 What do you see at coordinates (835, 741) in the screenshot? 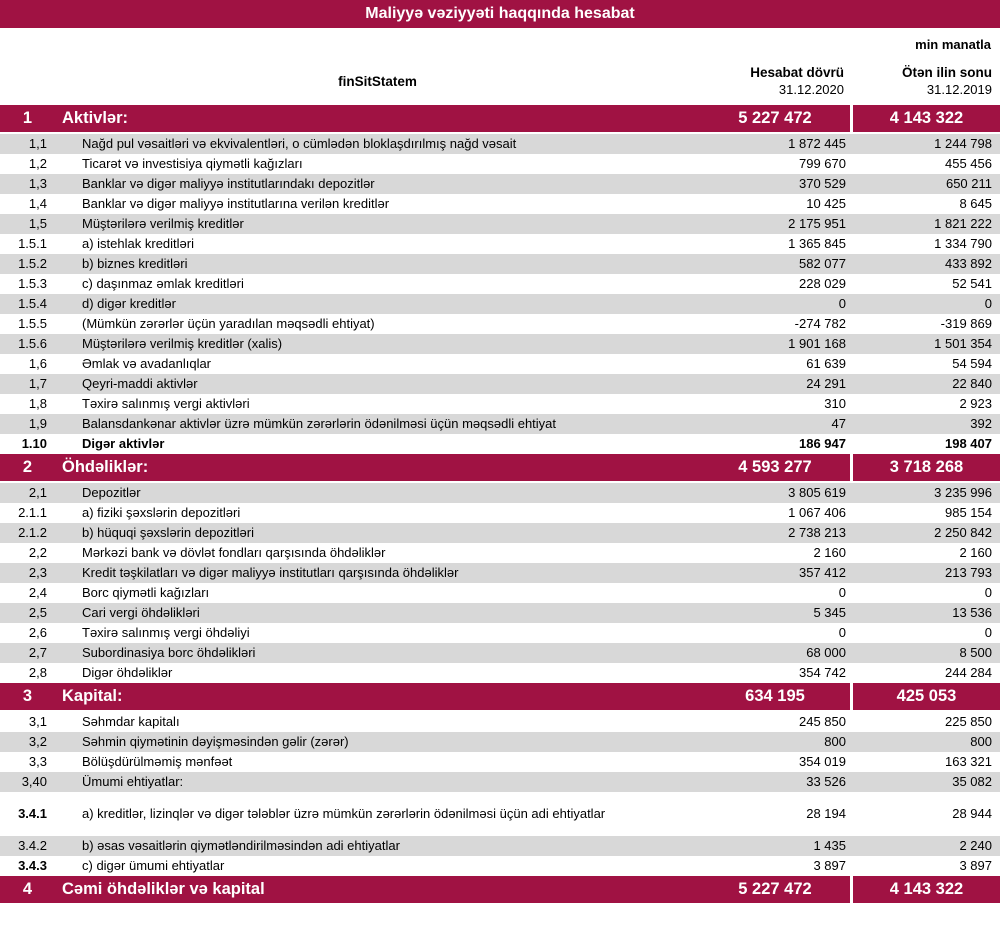
I see `row-value-current: 800` at bounding box center [835, 741].